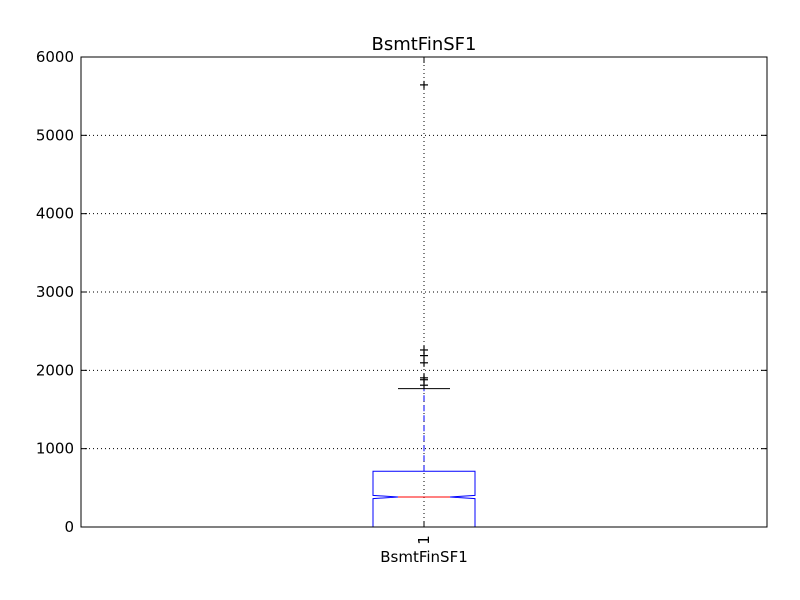 This screenshot has width=800, height=600. Describe the element at coordinates (423, 44) in the screenshot. I see `chart-title: BsmtFinSF1` at that location.